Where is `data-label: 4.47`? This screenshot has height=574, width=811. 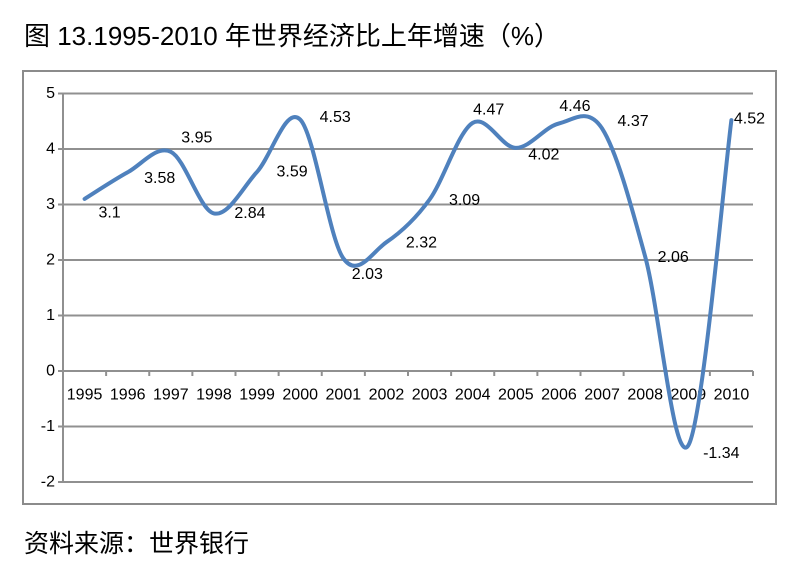 data-label: 4.47 is located at coordinates (488, 109).